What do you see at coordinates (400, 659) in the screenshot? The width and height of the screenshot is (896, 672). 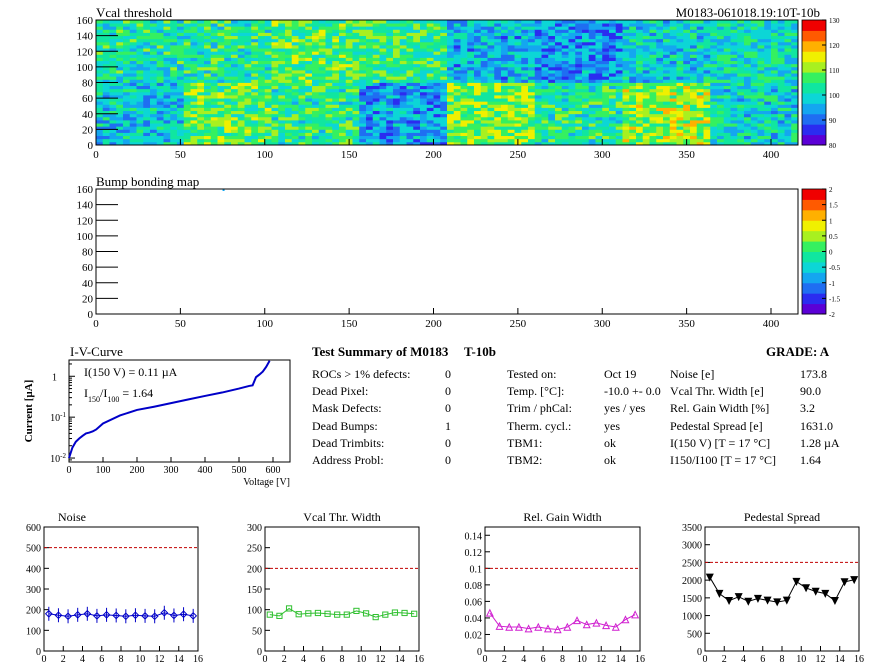 I see `x-tick-label: 14` at bounding box center [400, 659].